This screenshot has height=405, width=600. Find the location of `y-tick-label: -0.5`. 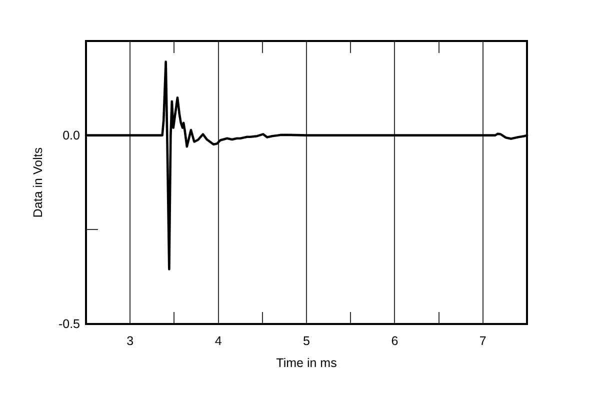

y-tick-label: -0.5 is located at coordinates (69, 324).